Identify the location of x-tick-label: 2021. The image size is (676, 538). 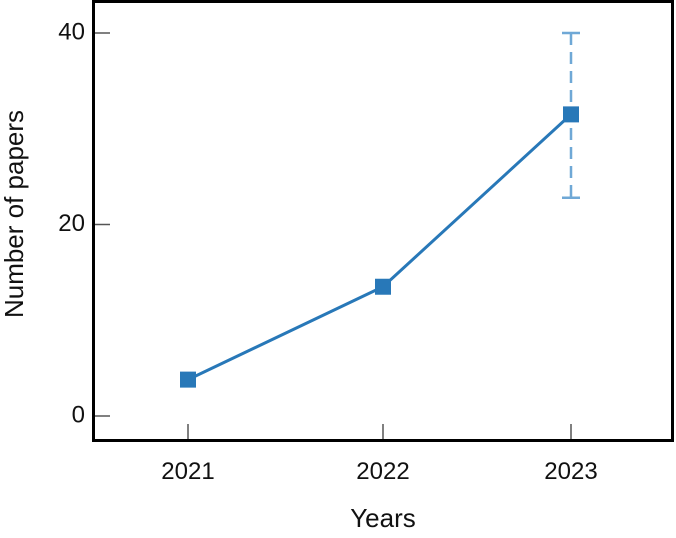
(187, 471).